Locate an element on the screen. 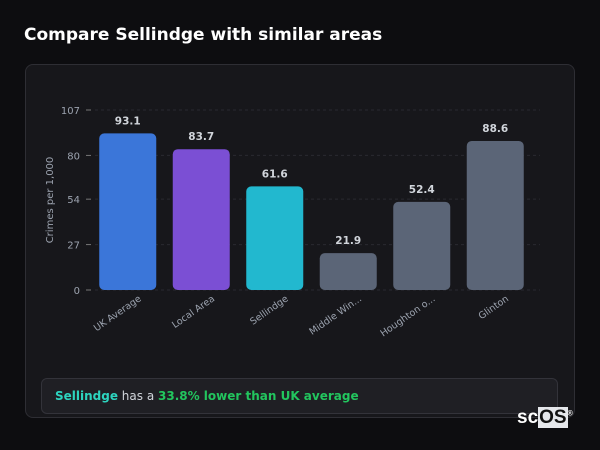 This screenshot has height=450, width=600. y-tick-label: 27 is located at coordinates (73, 246).